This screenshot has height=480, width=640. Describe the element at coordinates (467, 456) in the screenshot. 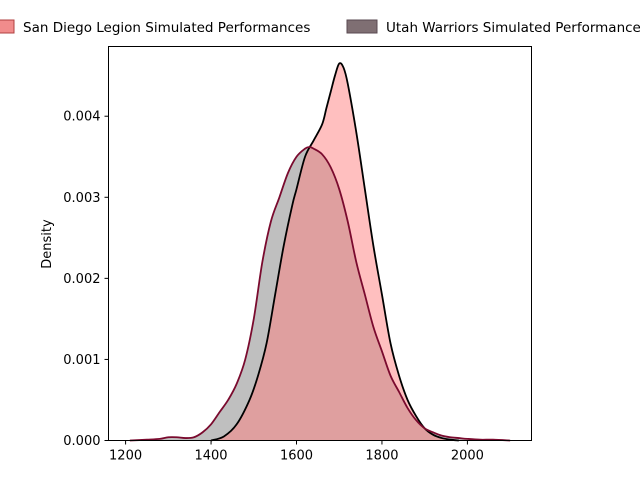

I see `x-tick-label: 2000` at that location.